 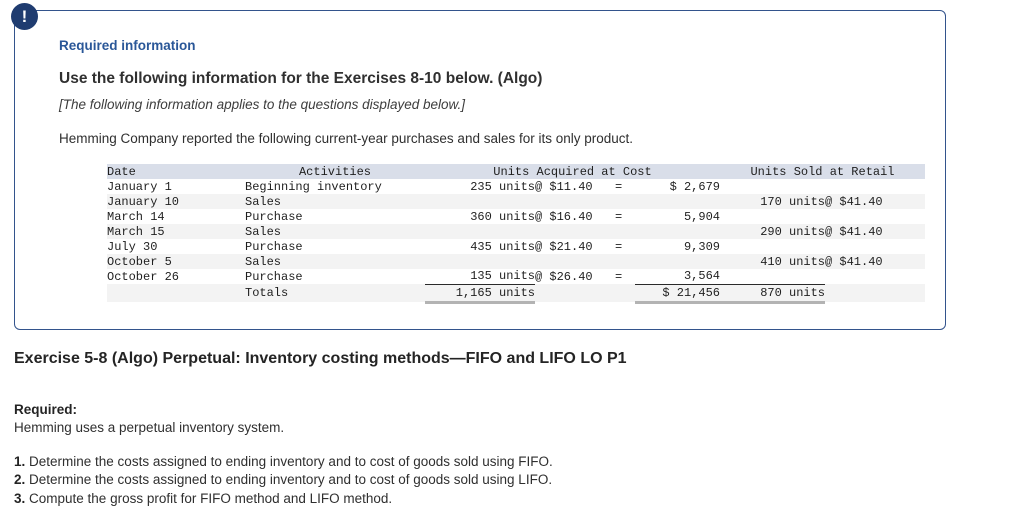 I want to click on table-cell-units-acq: 360 units, so click(x=502, y=216).